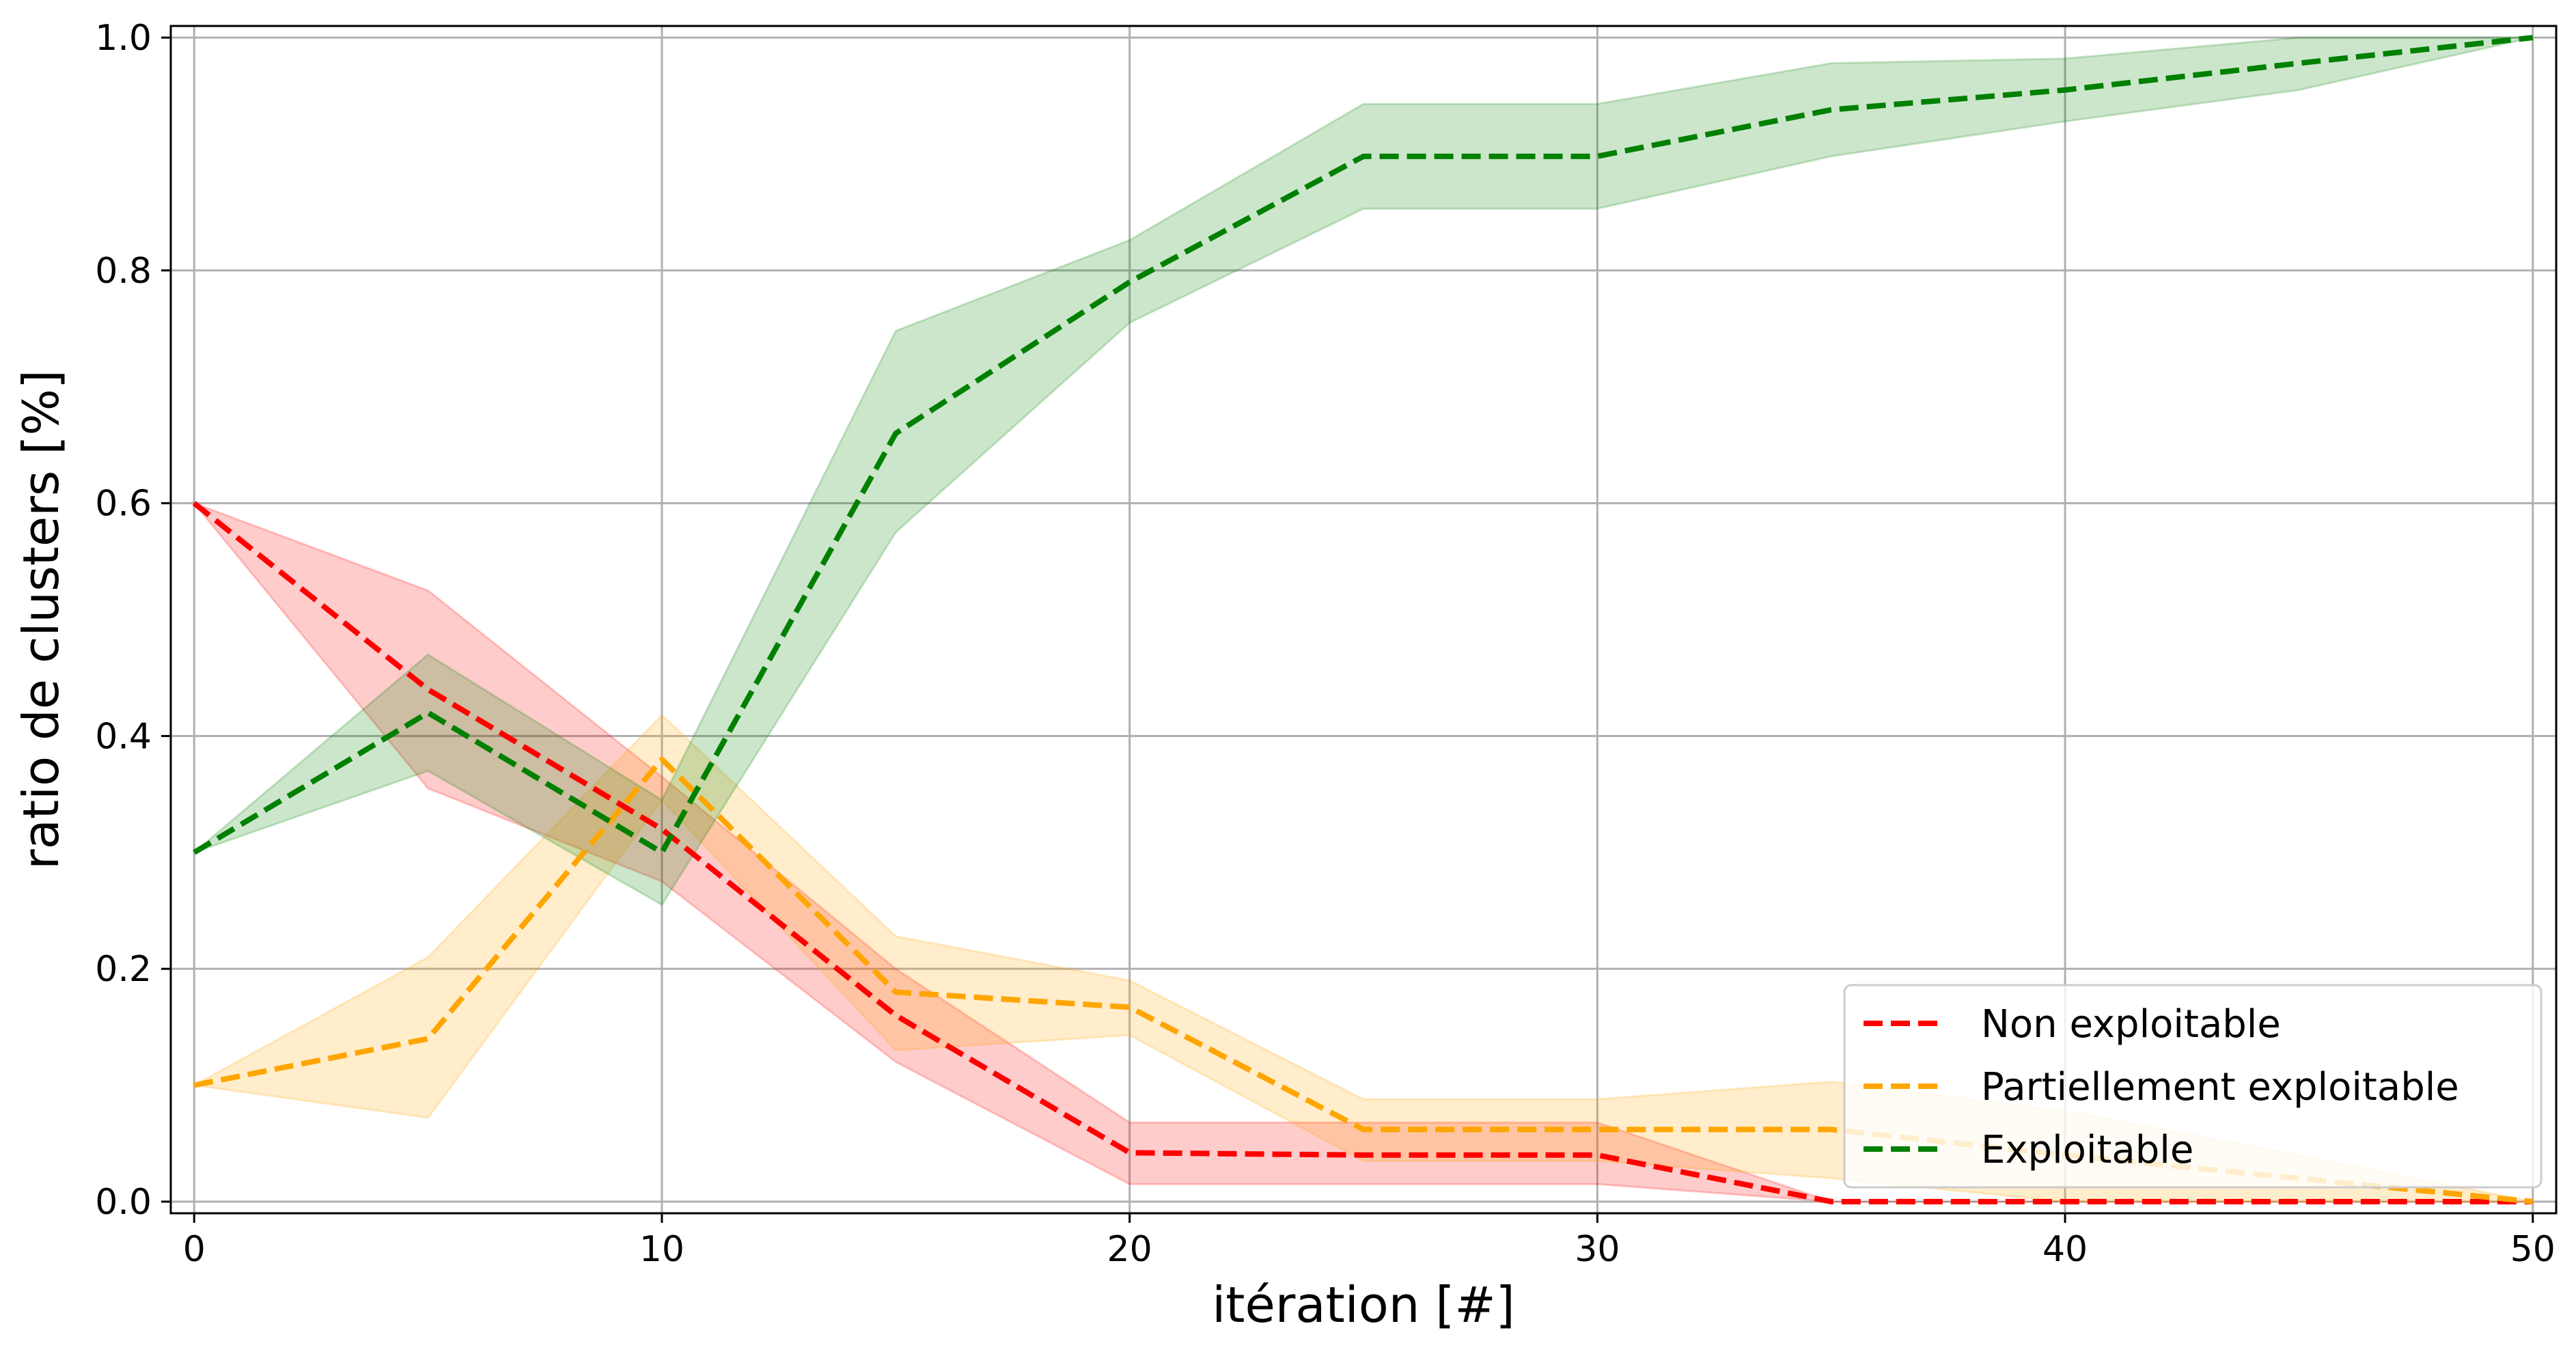 The width and height of the screenshot is (2576, 1354). What do you see at coordinates (2533, 1249) in the screenshot?
I see `x-tick-label: 50` at bounding box center [2533, 1249].